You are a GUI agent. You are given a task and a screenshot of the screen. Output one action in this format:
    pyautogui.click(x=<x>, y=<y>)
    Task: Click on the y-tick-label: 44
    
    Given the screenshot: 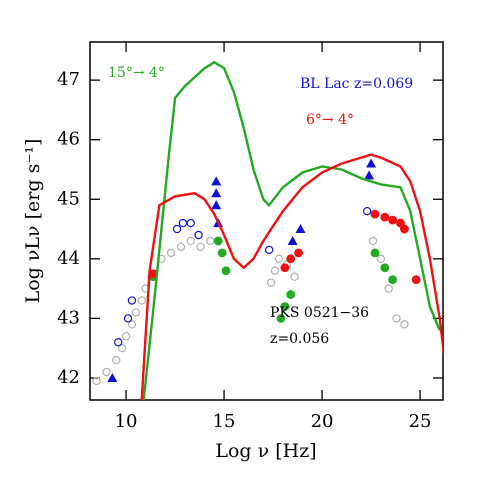 What is the action you would take?
    pyautogui.click(x=68, y=258)
    